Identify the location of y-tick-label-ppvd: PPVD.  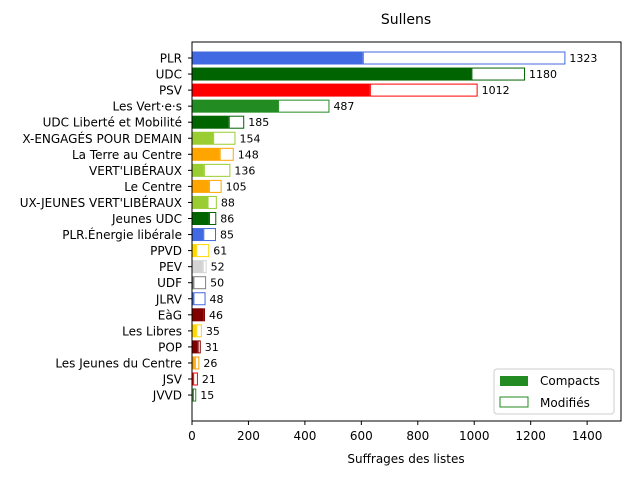
(166, 251).